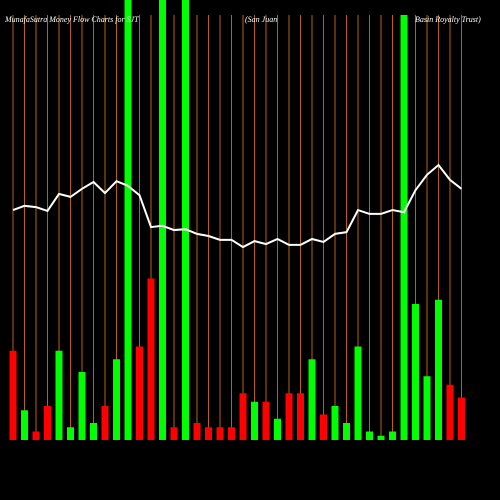 The height and width of the screenshot is (500, 500). Describe the element at coordinates (448, 19) in the screenshot. I see `chart-title: Basin Royalty Trust)` at that location.